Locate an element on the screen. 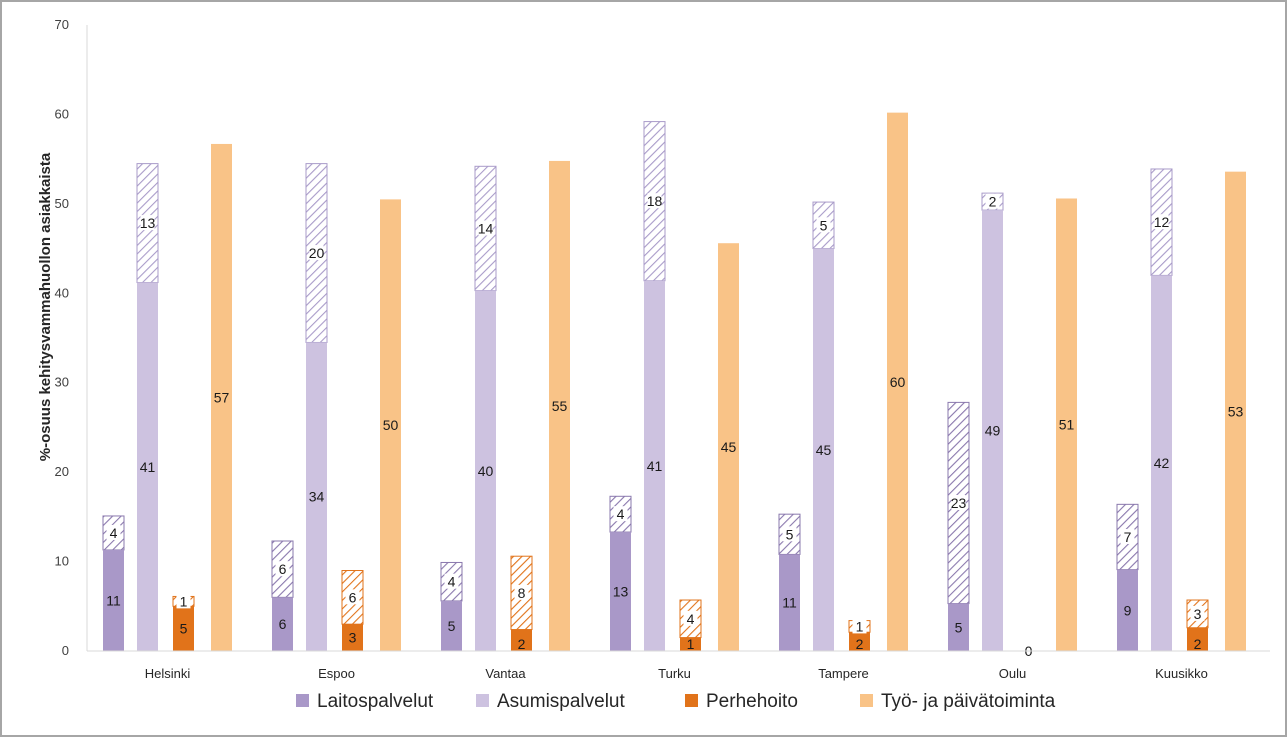 The width and height of the screenshot is (1287, 737). data-label-solid: 40 is located at coordinates (486, 471).